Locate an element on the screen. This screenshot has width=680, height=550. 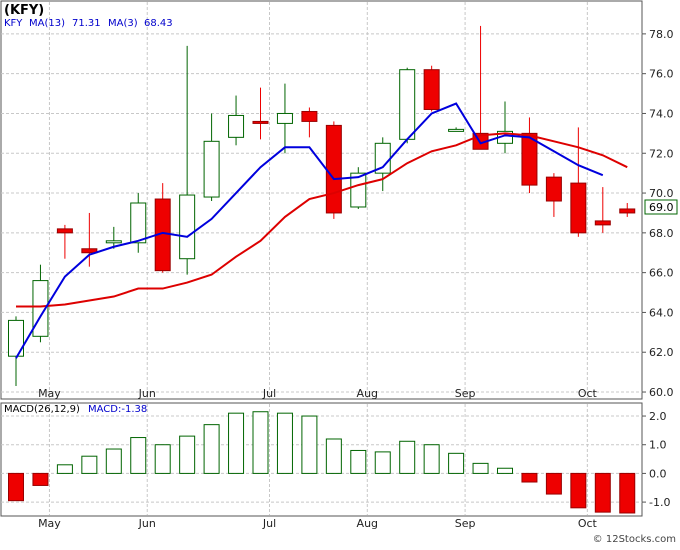
macd-y-tick-label: -1.0 is located at coordinates (659, 502).